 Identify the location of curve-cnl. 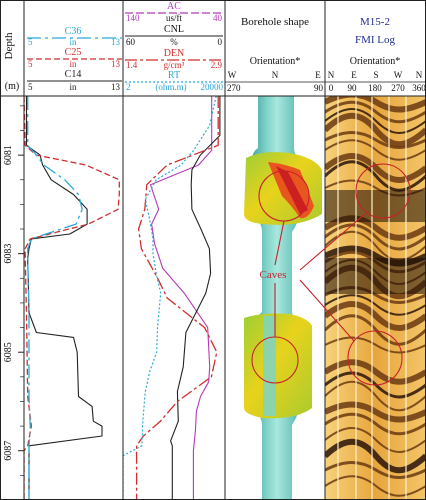
(195, 298).